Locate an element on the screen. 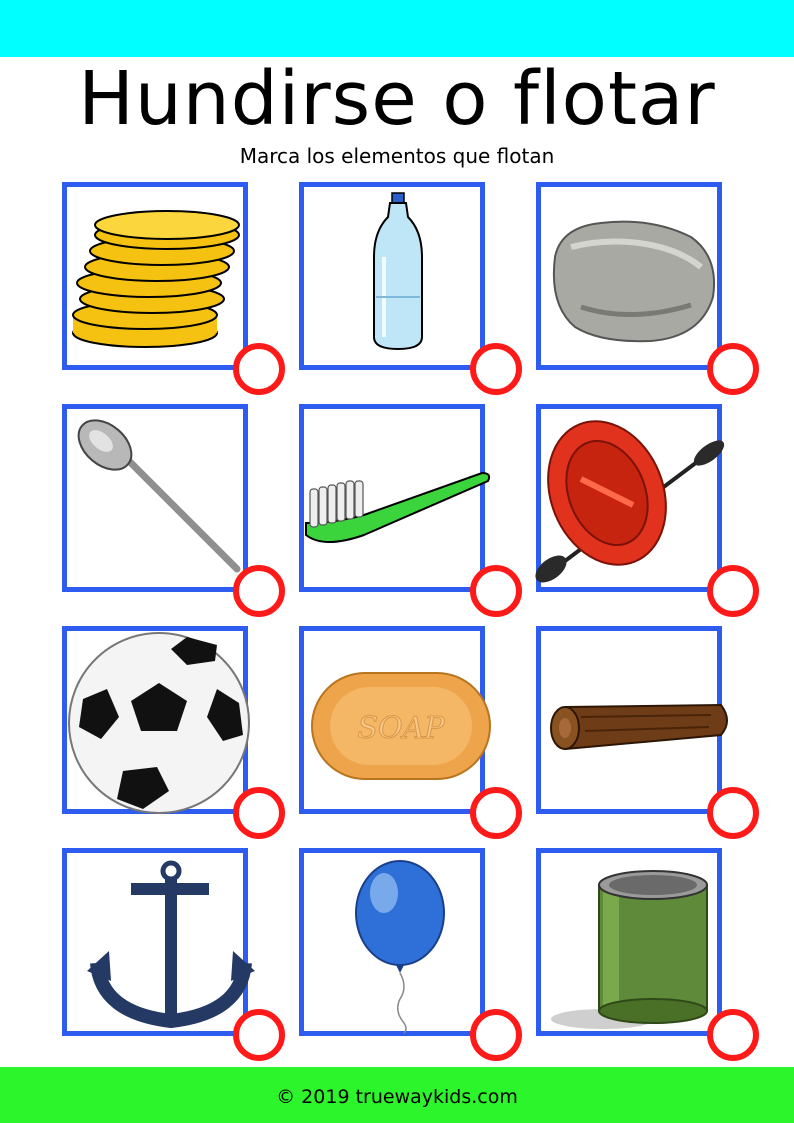 This screenshot has height=1123, width=794. rock-icon is located at coordinates (633, 281).